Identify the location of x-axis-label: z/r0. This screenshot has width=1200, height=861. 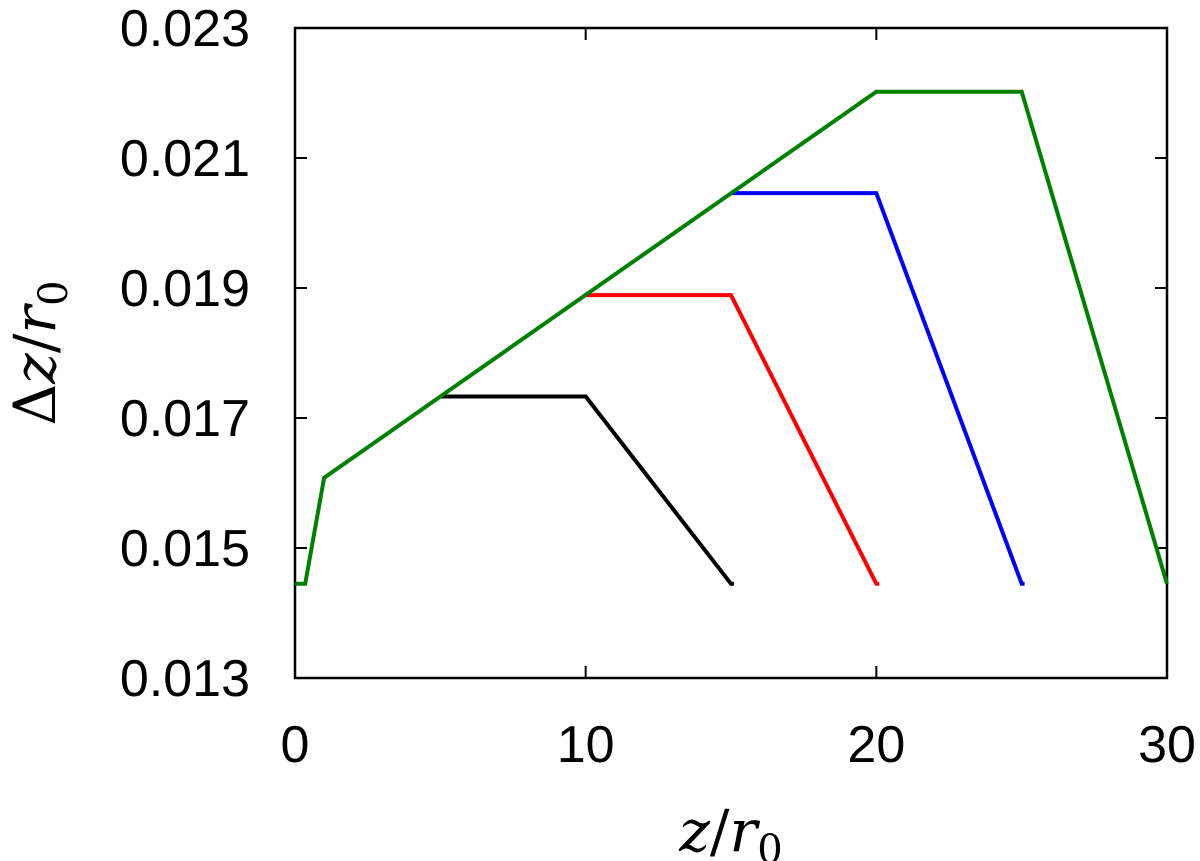
(730, 829).